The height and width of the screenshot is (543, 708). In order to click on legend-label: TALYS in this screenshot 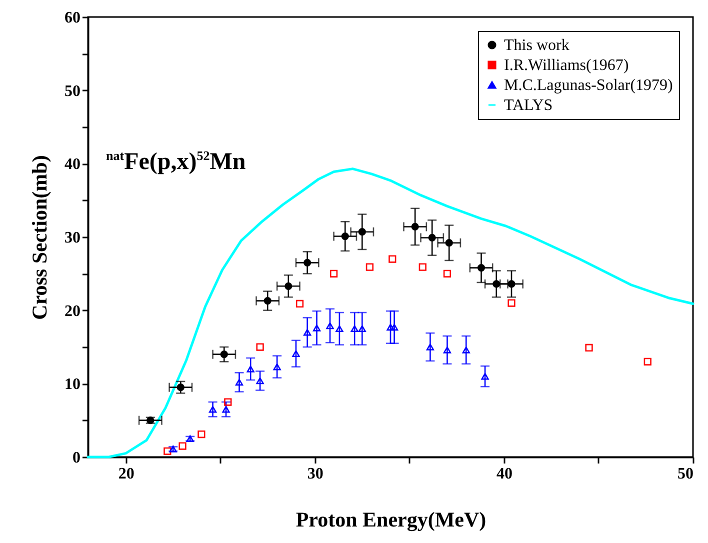, I will do `click(528, 105)`.